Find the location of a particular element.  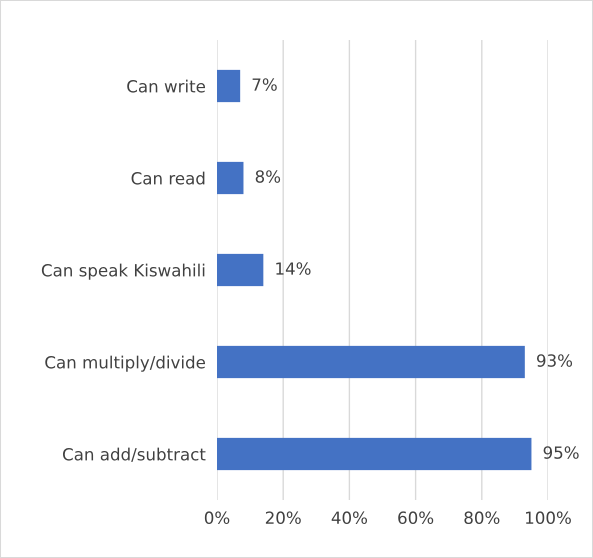

y-tick-label: Can speak Kiswahili is located at coordinates (123, 272).